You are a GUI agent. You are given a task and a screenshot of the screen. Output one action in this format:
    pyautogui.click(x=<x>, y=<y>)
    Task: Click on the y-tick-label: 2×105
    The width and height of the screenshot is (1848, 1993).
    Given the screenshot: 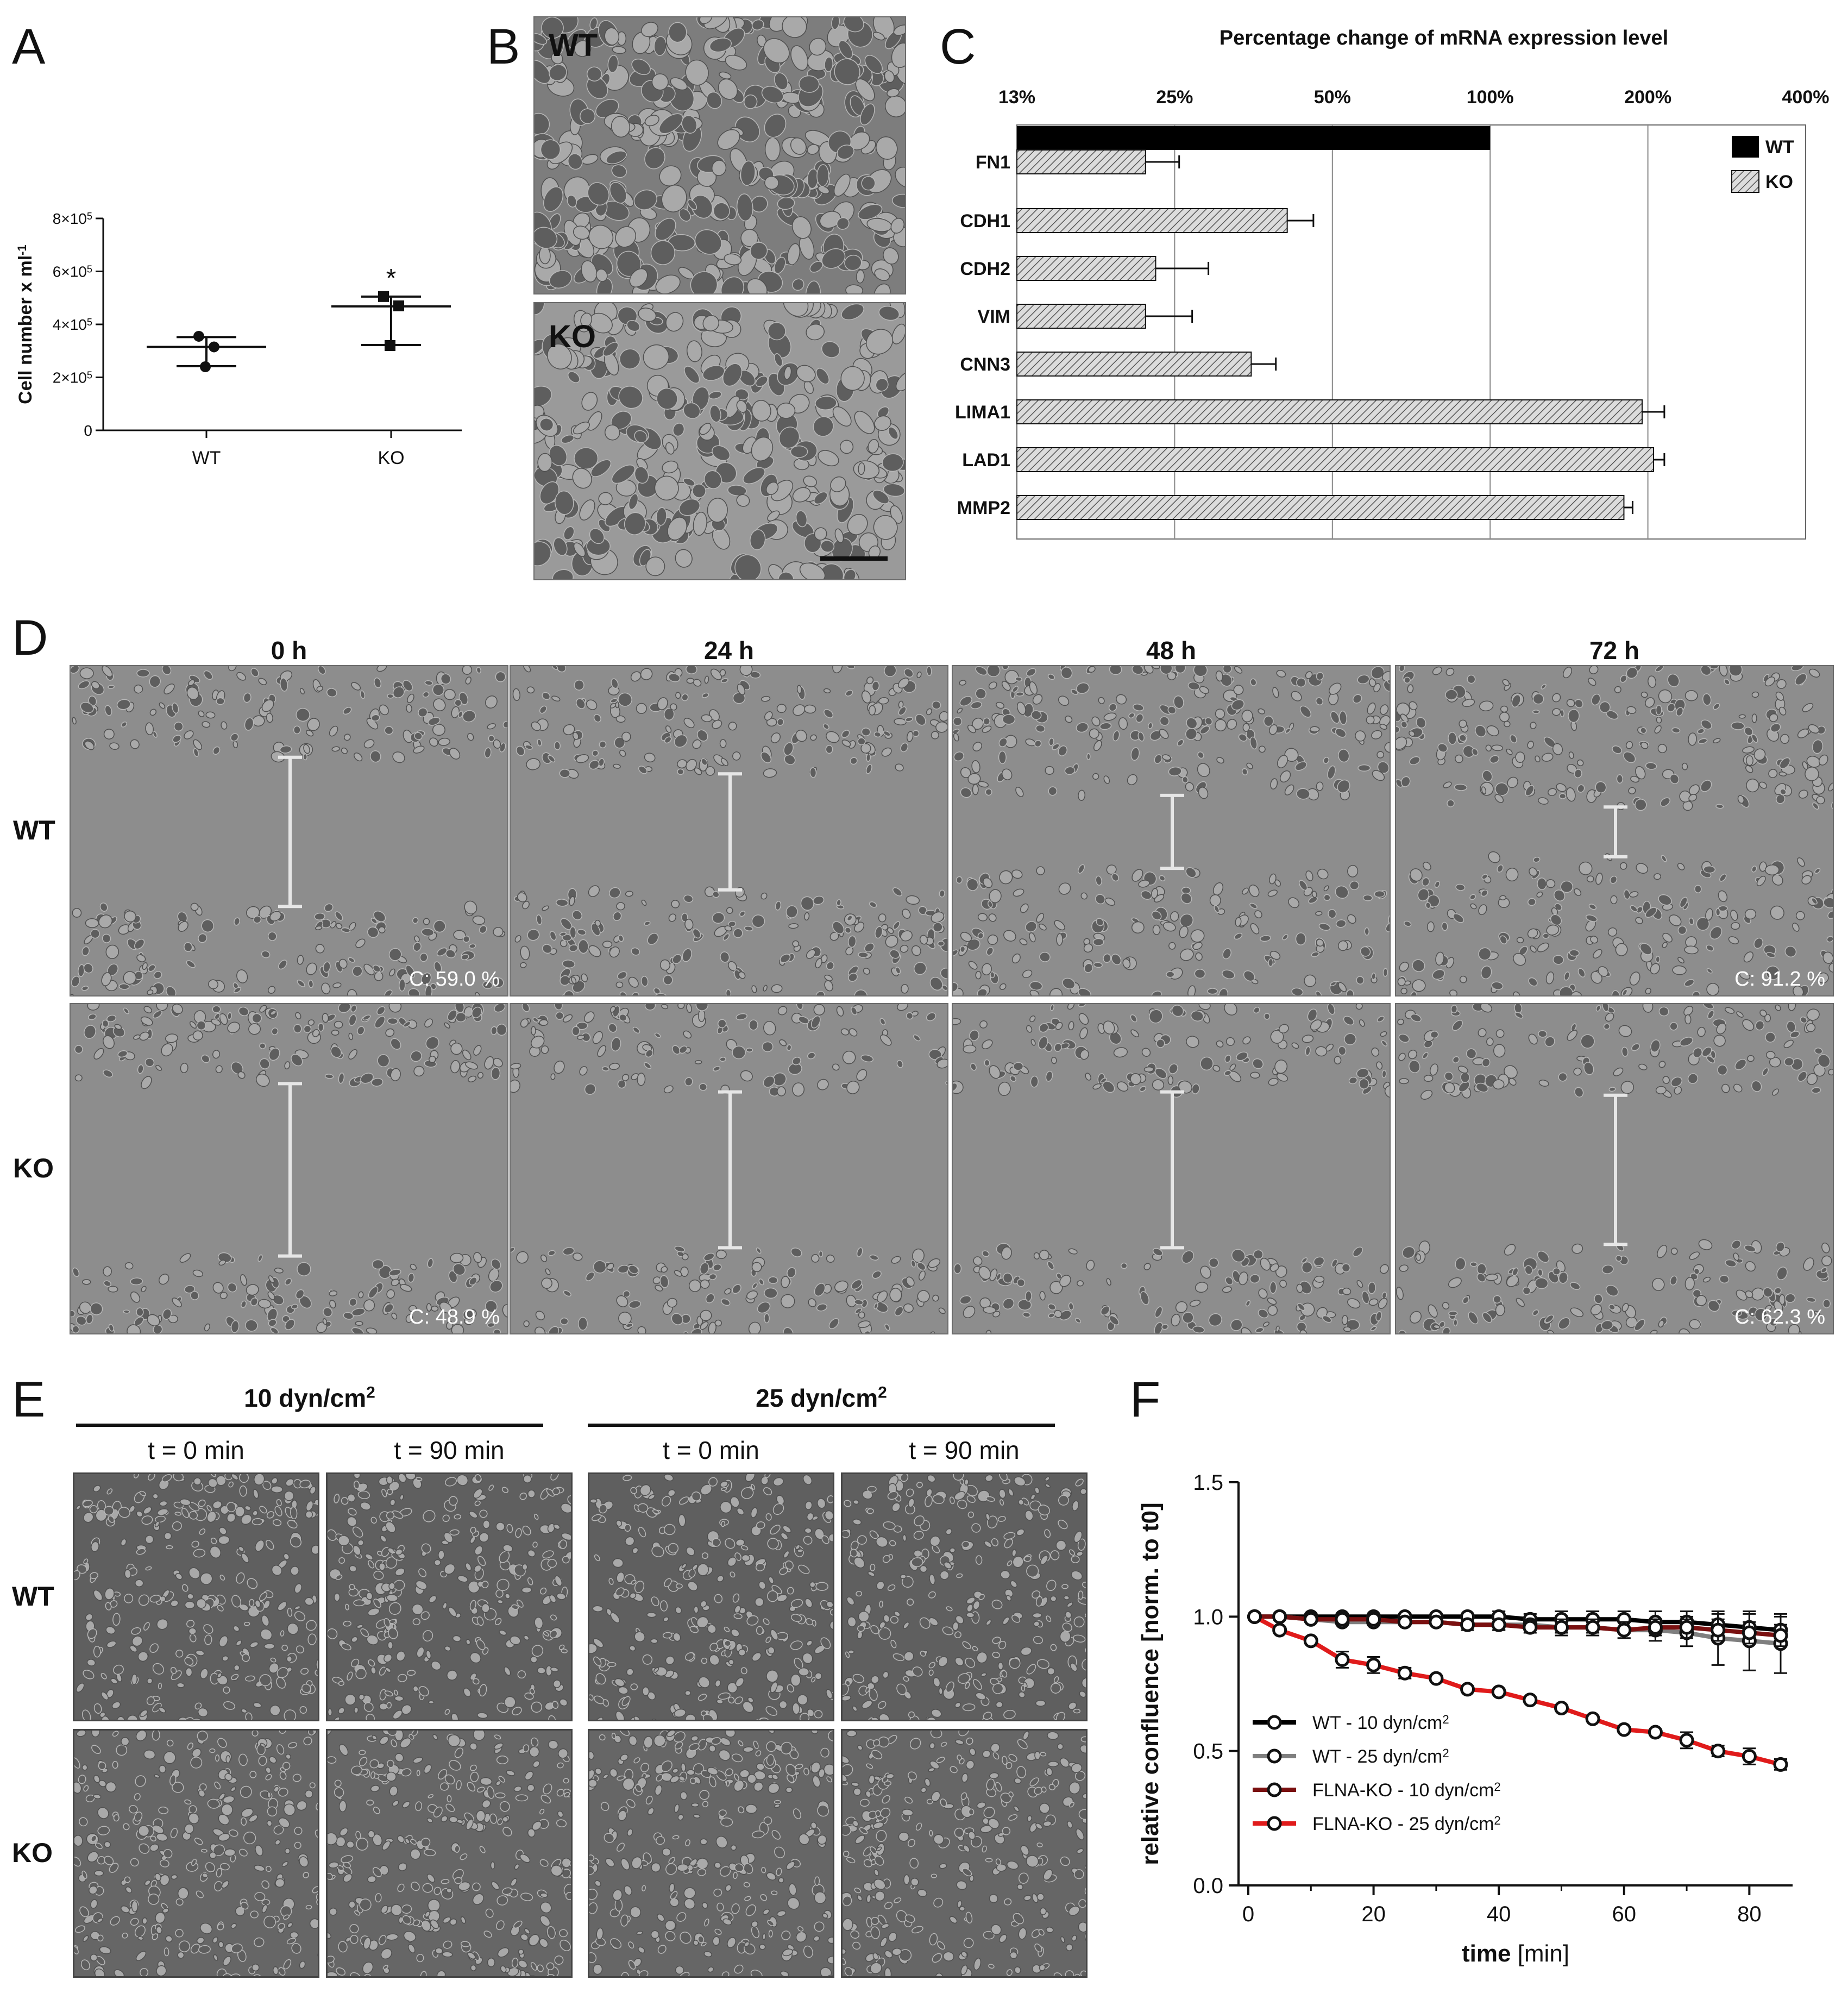 What is the action you would take?
    pyautogui.click(x=72, y=377)
    